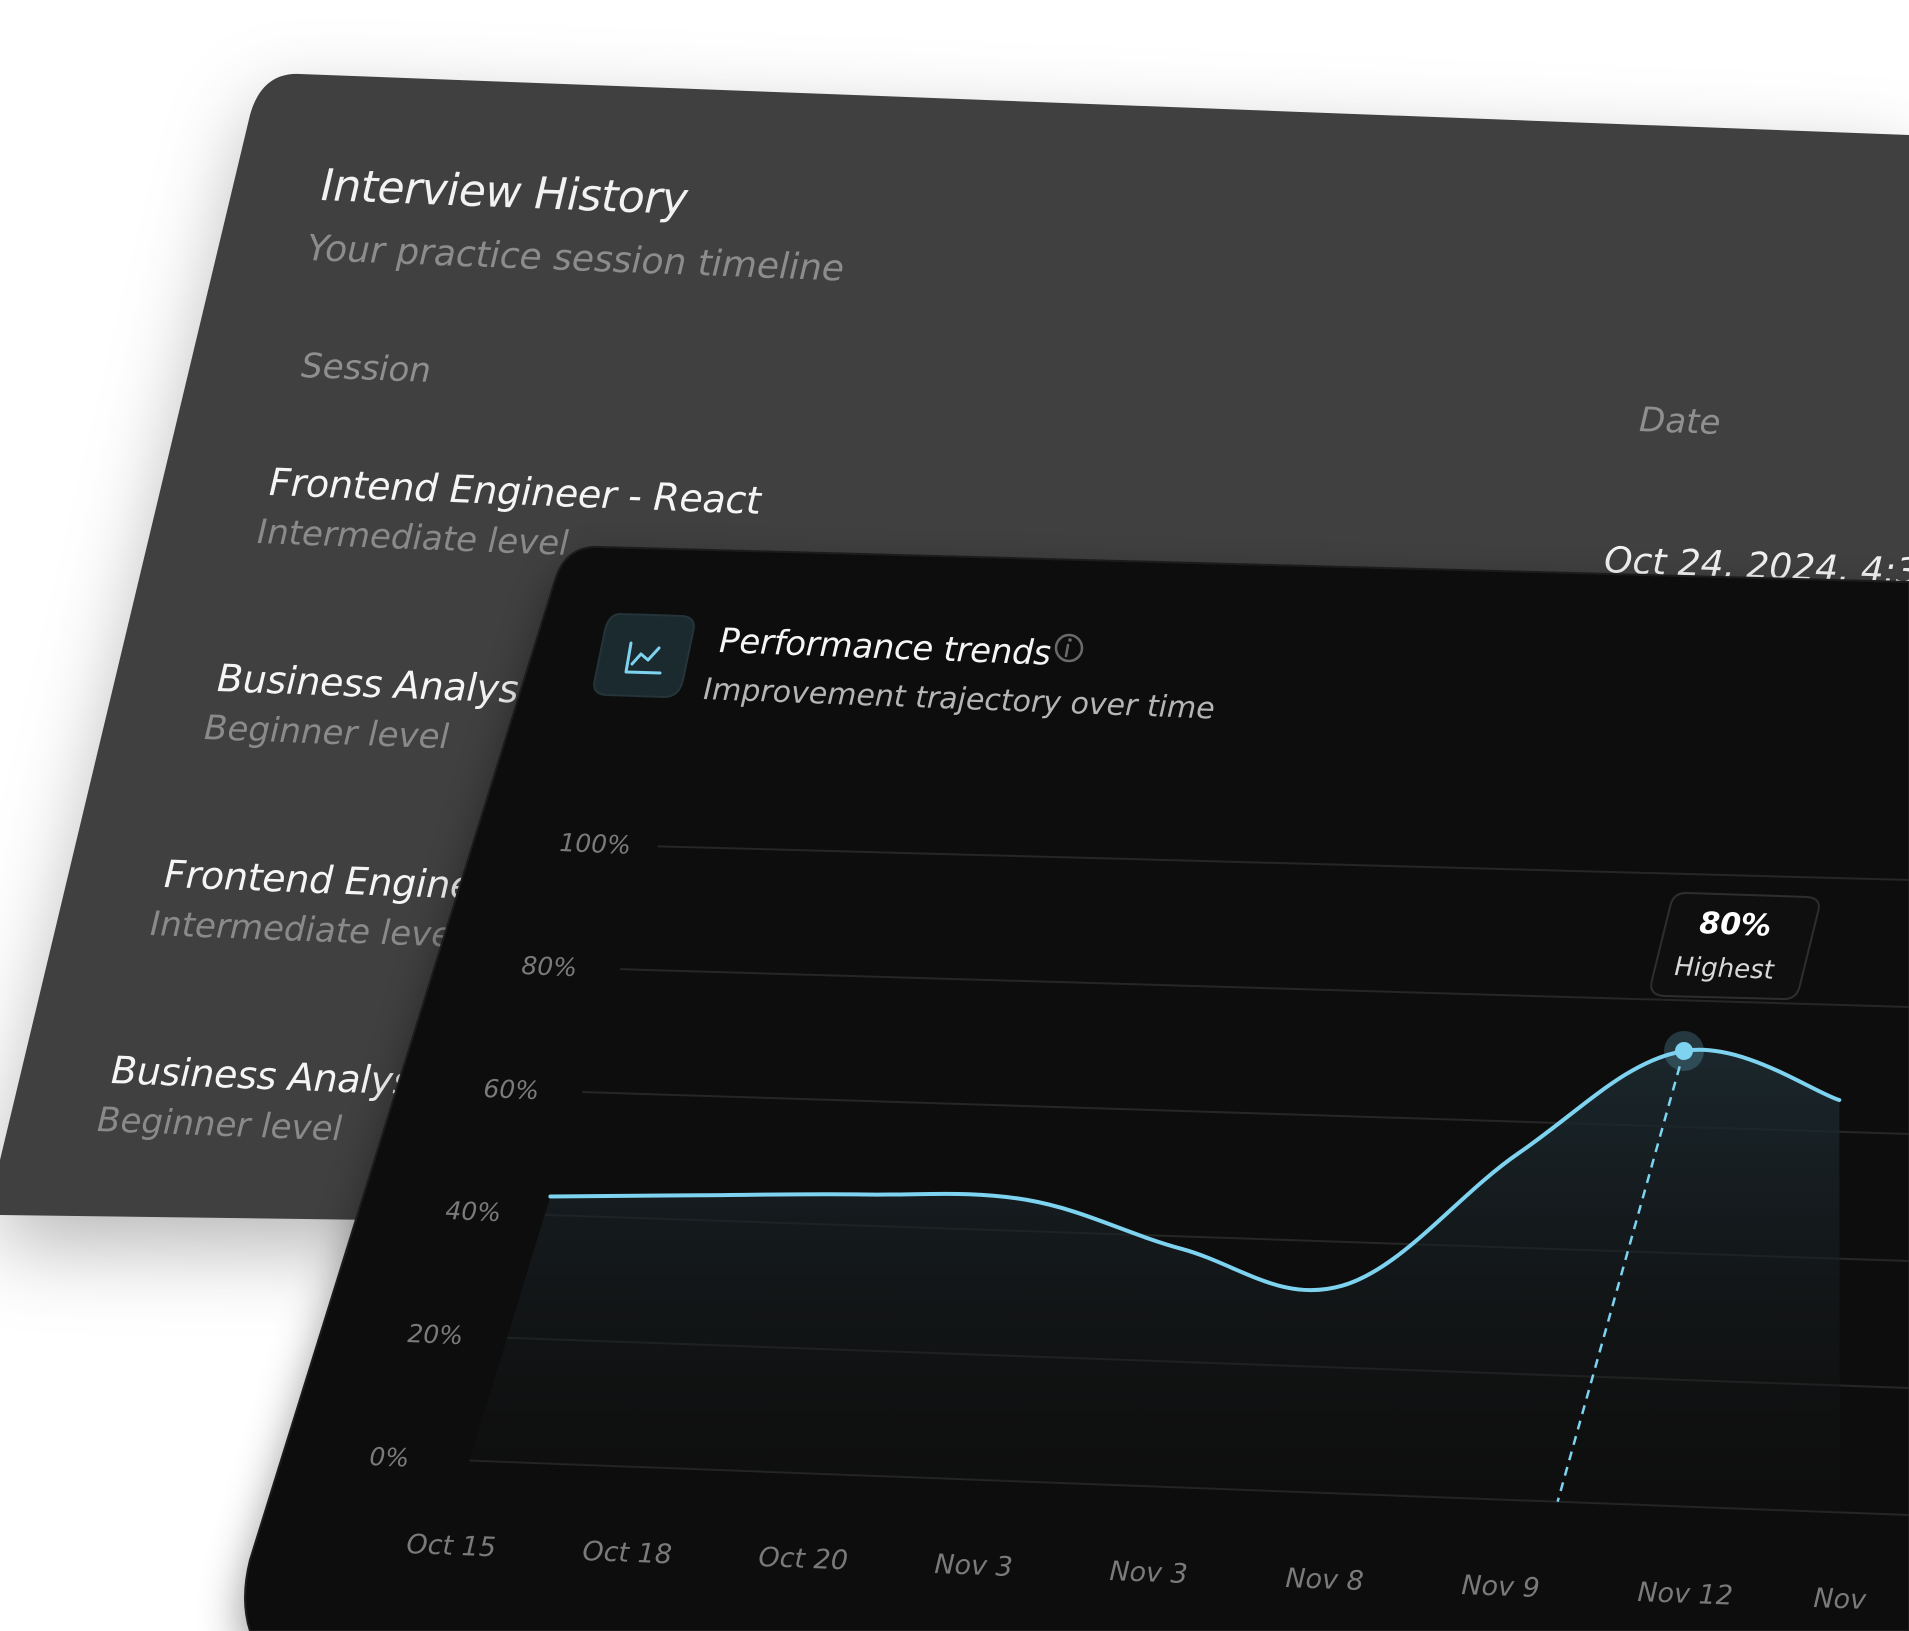  Describe the element at coordinates (1724, 969) in the screenshot. I see `tooltip-label: Highest` at that location.